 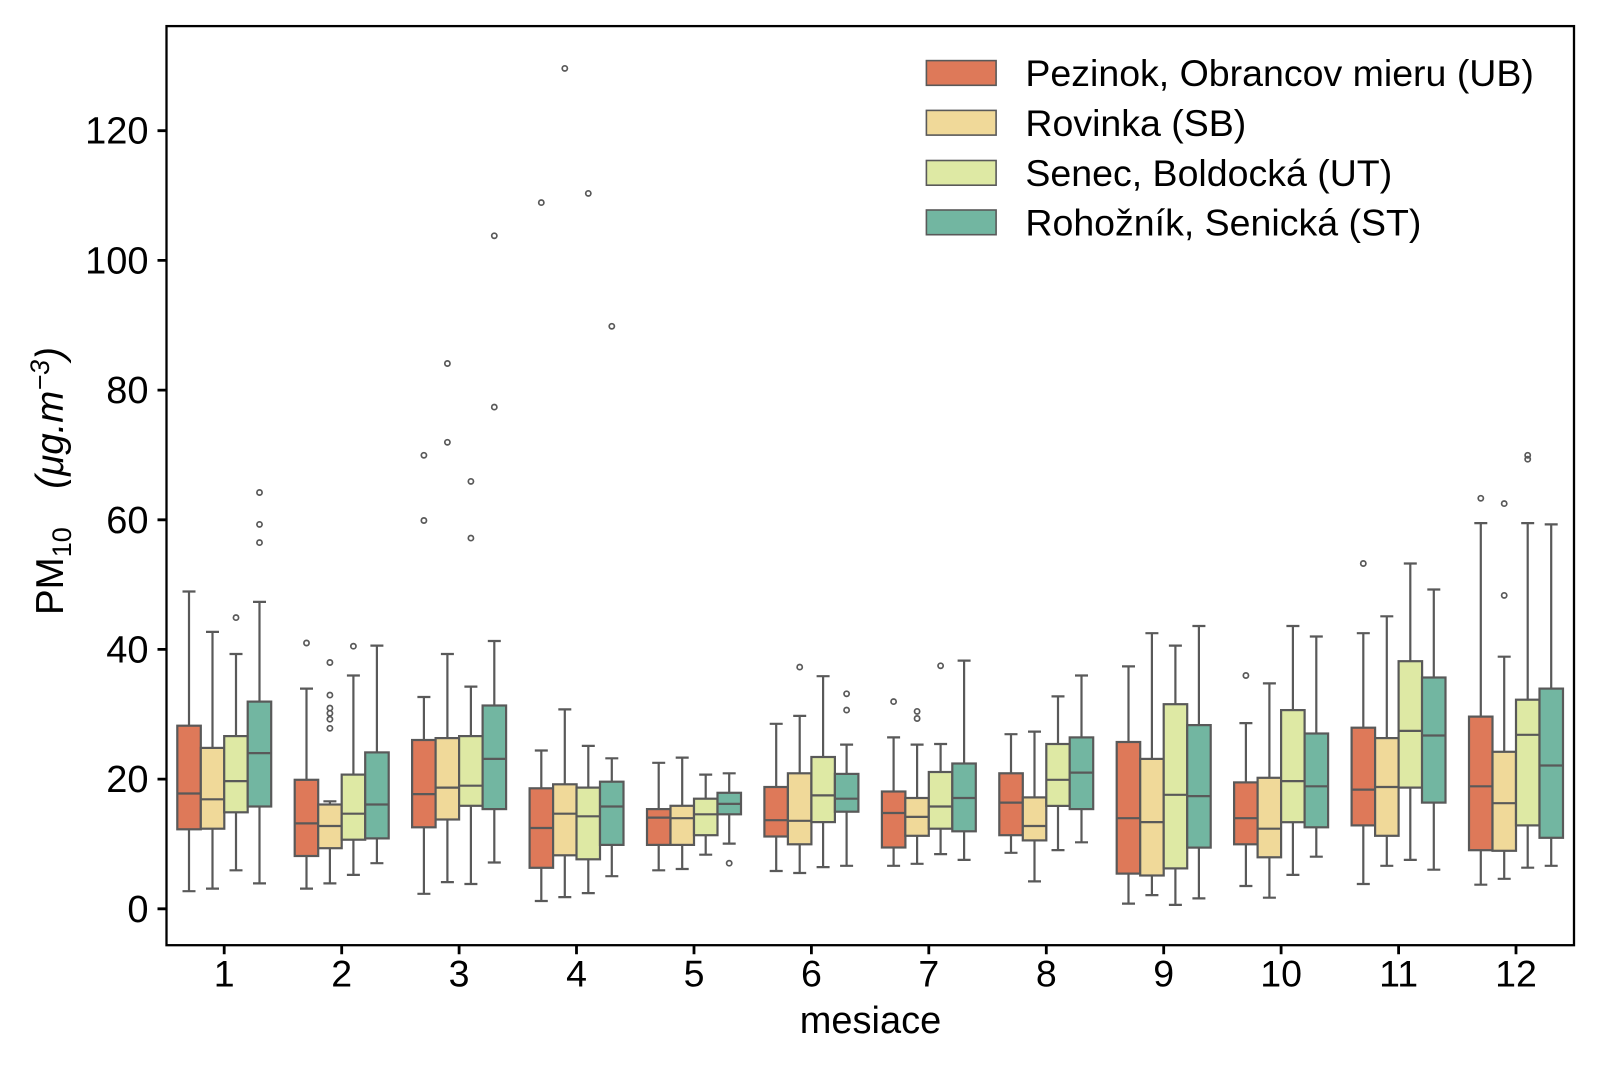 What do you see at coordinates (116, 132) in the screenshot?
I see `svg-text: 120` at bounding box center [116, 132].